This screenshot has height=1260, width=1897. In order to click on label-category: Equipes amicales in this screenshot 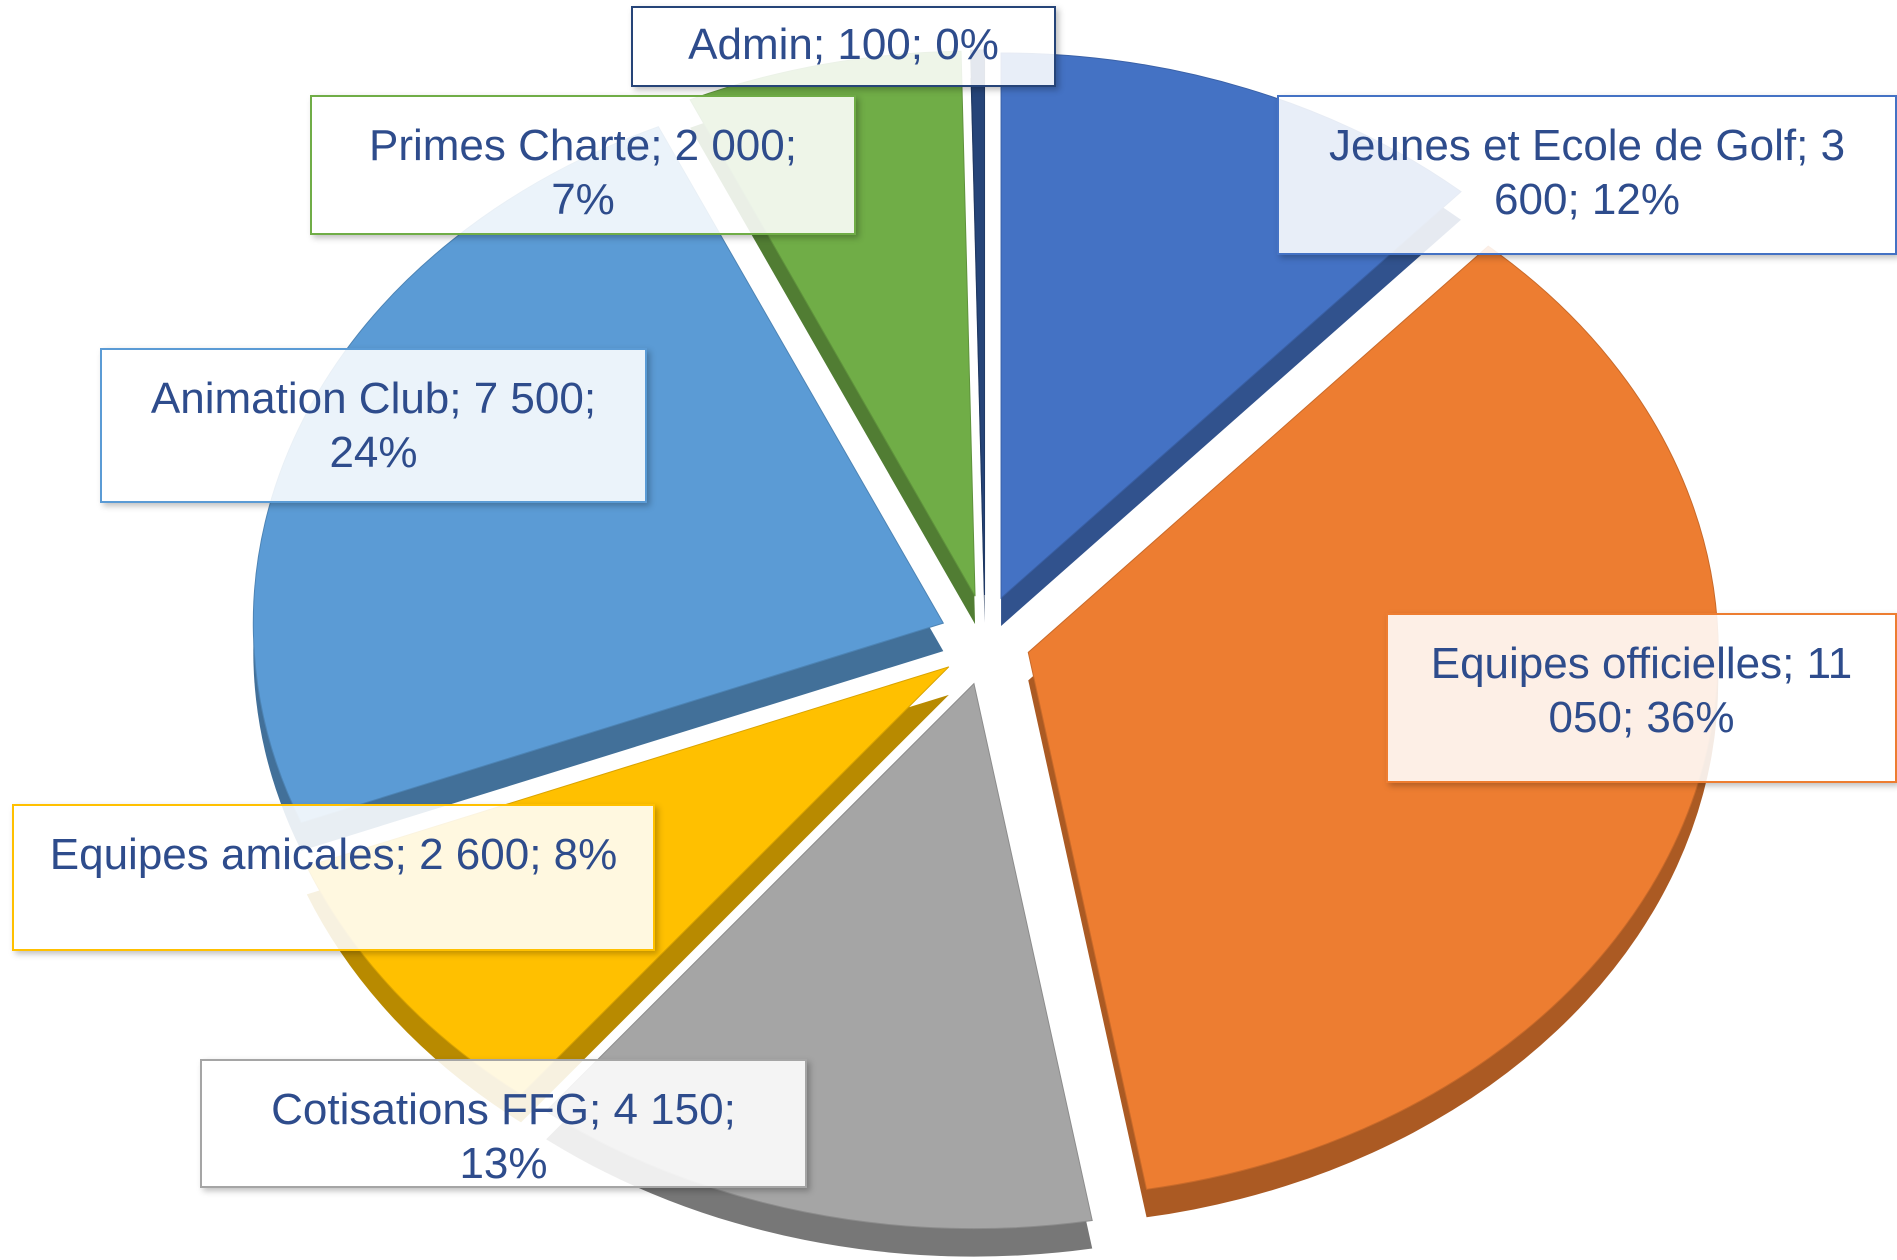, I will do `click(222, 854)`.